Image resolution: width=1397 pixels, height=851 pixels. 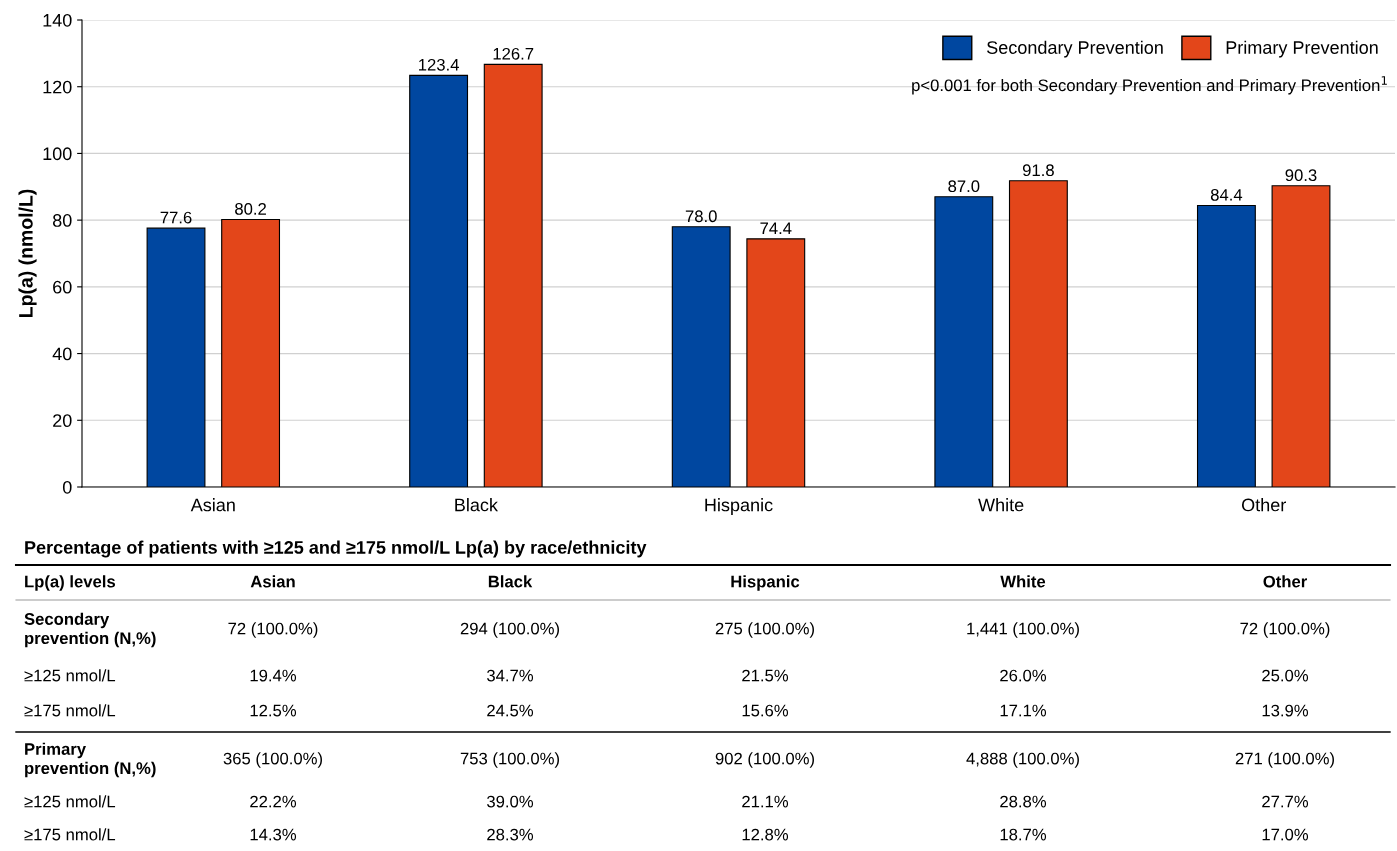 What do you see at coordinates (212, 505) in the screenshot?
I see `x-tick-label: Asian` at bounding box center [212, 505].